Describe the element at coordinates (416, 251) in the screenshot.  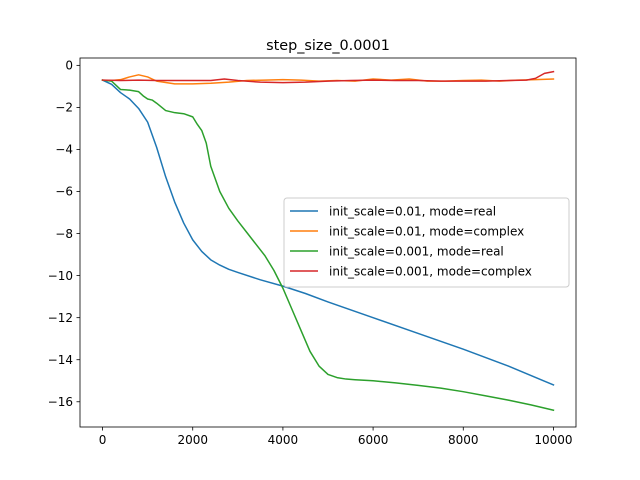
I see `legend-label-3: init_scale=0.001, mode=real` at that location.